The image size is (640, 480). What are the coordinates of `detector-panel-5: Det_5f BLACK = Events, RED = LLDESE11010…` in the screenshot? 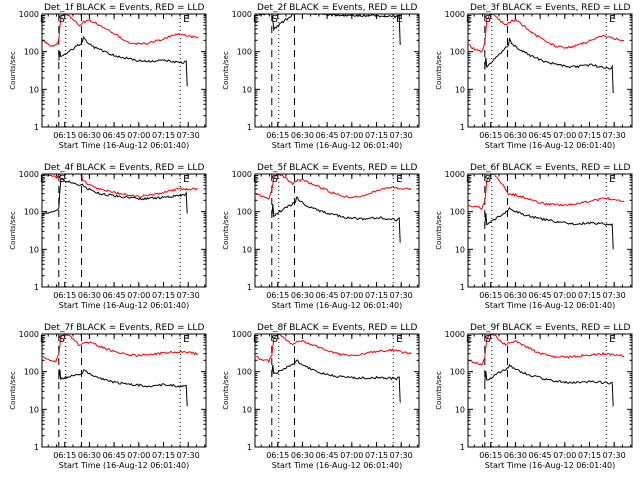 It's located at (321, 236).